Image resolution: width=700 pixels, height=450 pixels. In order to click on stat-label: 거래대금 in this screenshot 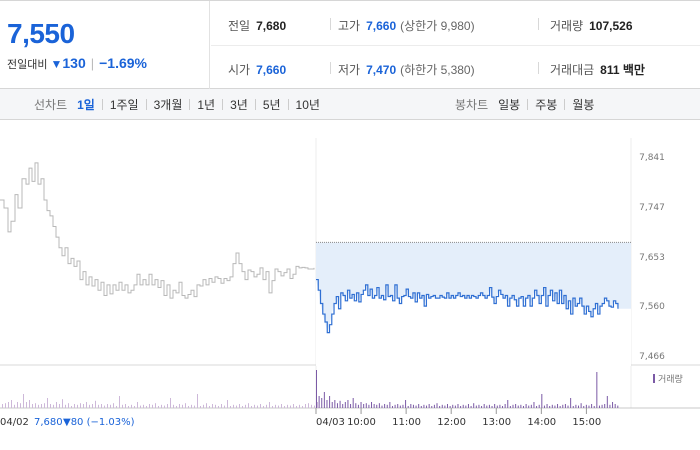, I will do `click(572, 70)`.